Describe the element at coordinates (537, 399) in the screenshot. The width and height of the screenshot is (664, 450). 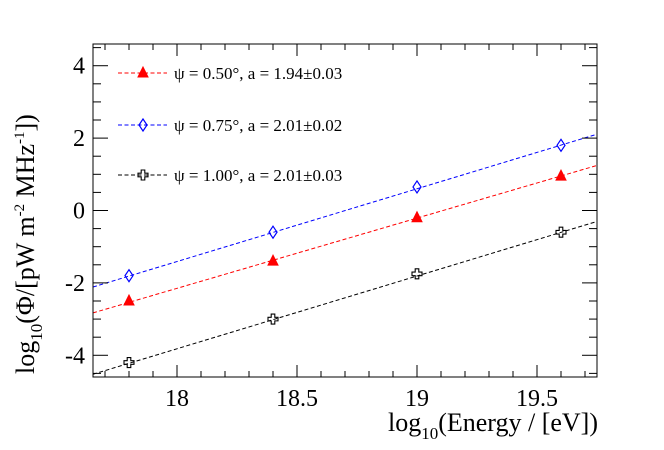
I see `x-tick-label: 19.5` at that location.